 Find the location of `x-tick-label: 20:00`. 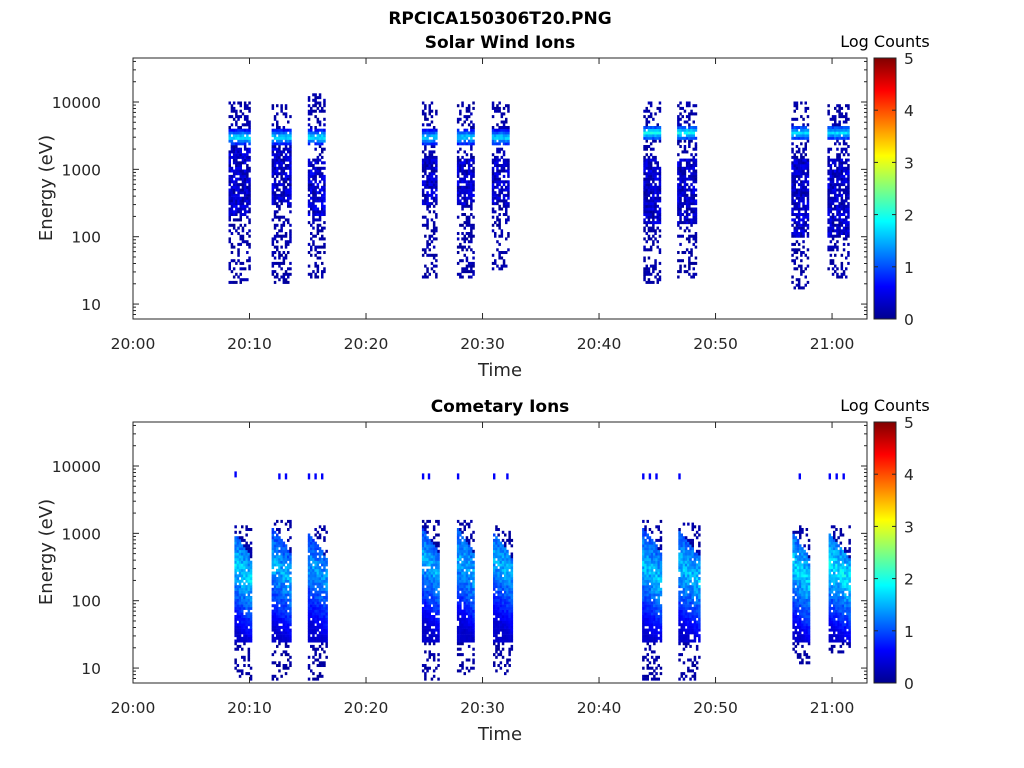

x-tick-label: 20:00 is located at coordinates (133, 344).